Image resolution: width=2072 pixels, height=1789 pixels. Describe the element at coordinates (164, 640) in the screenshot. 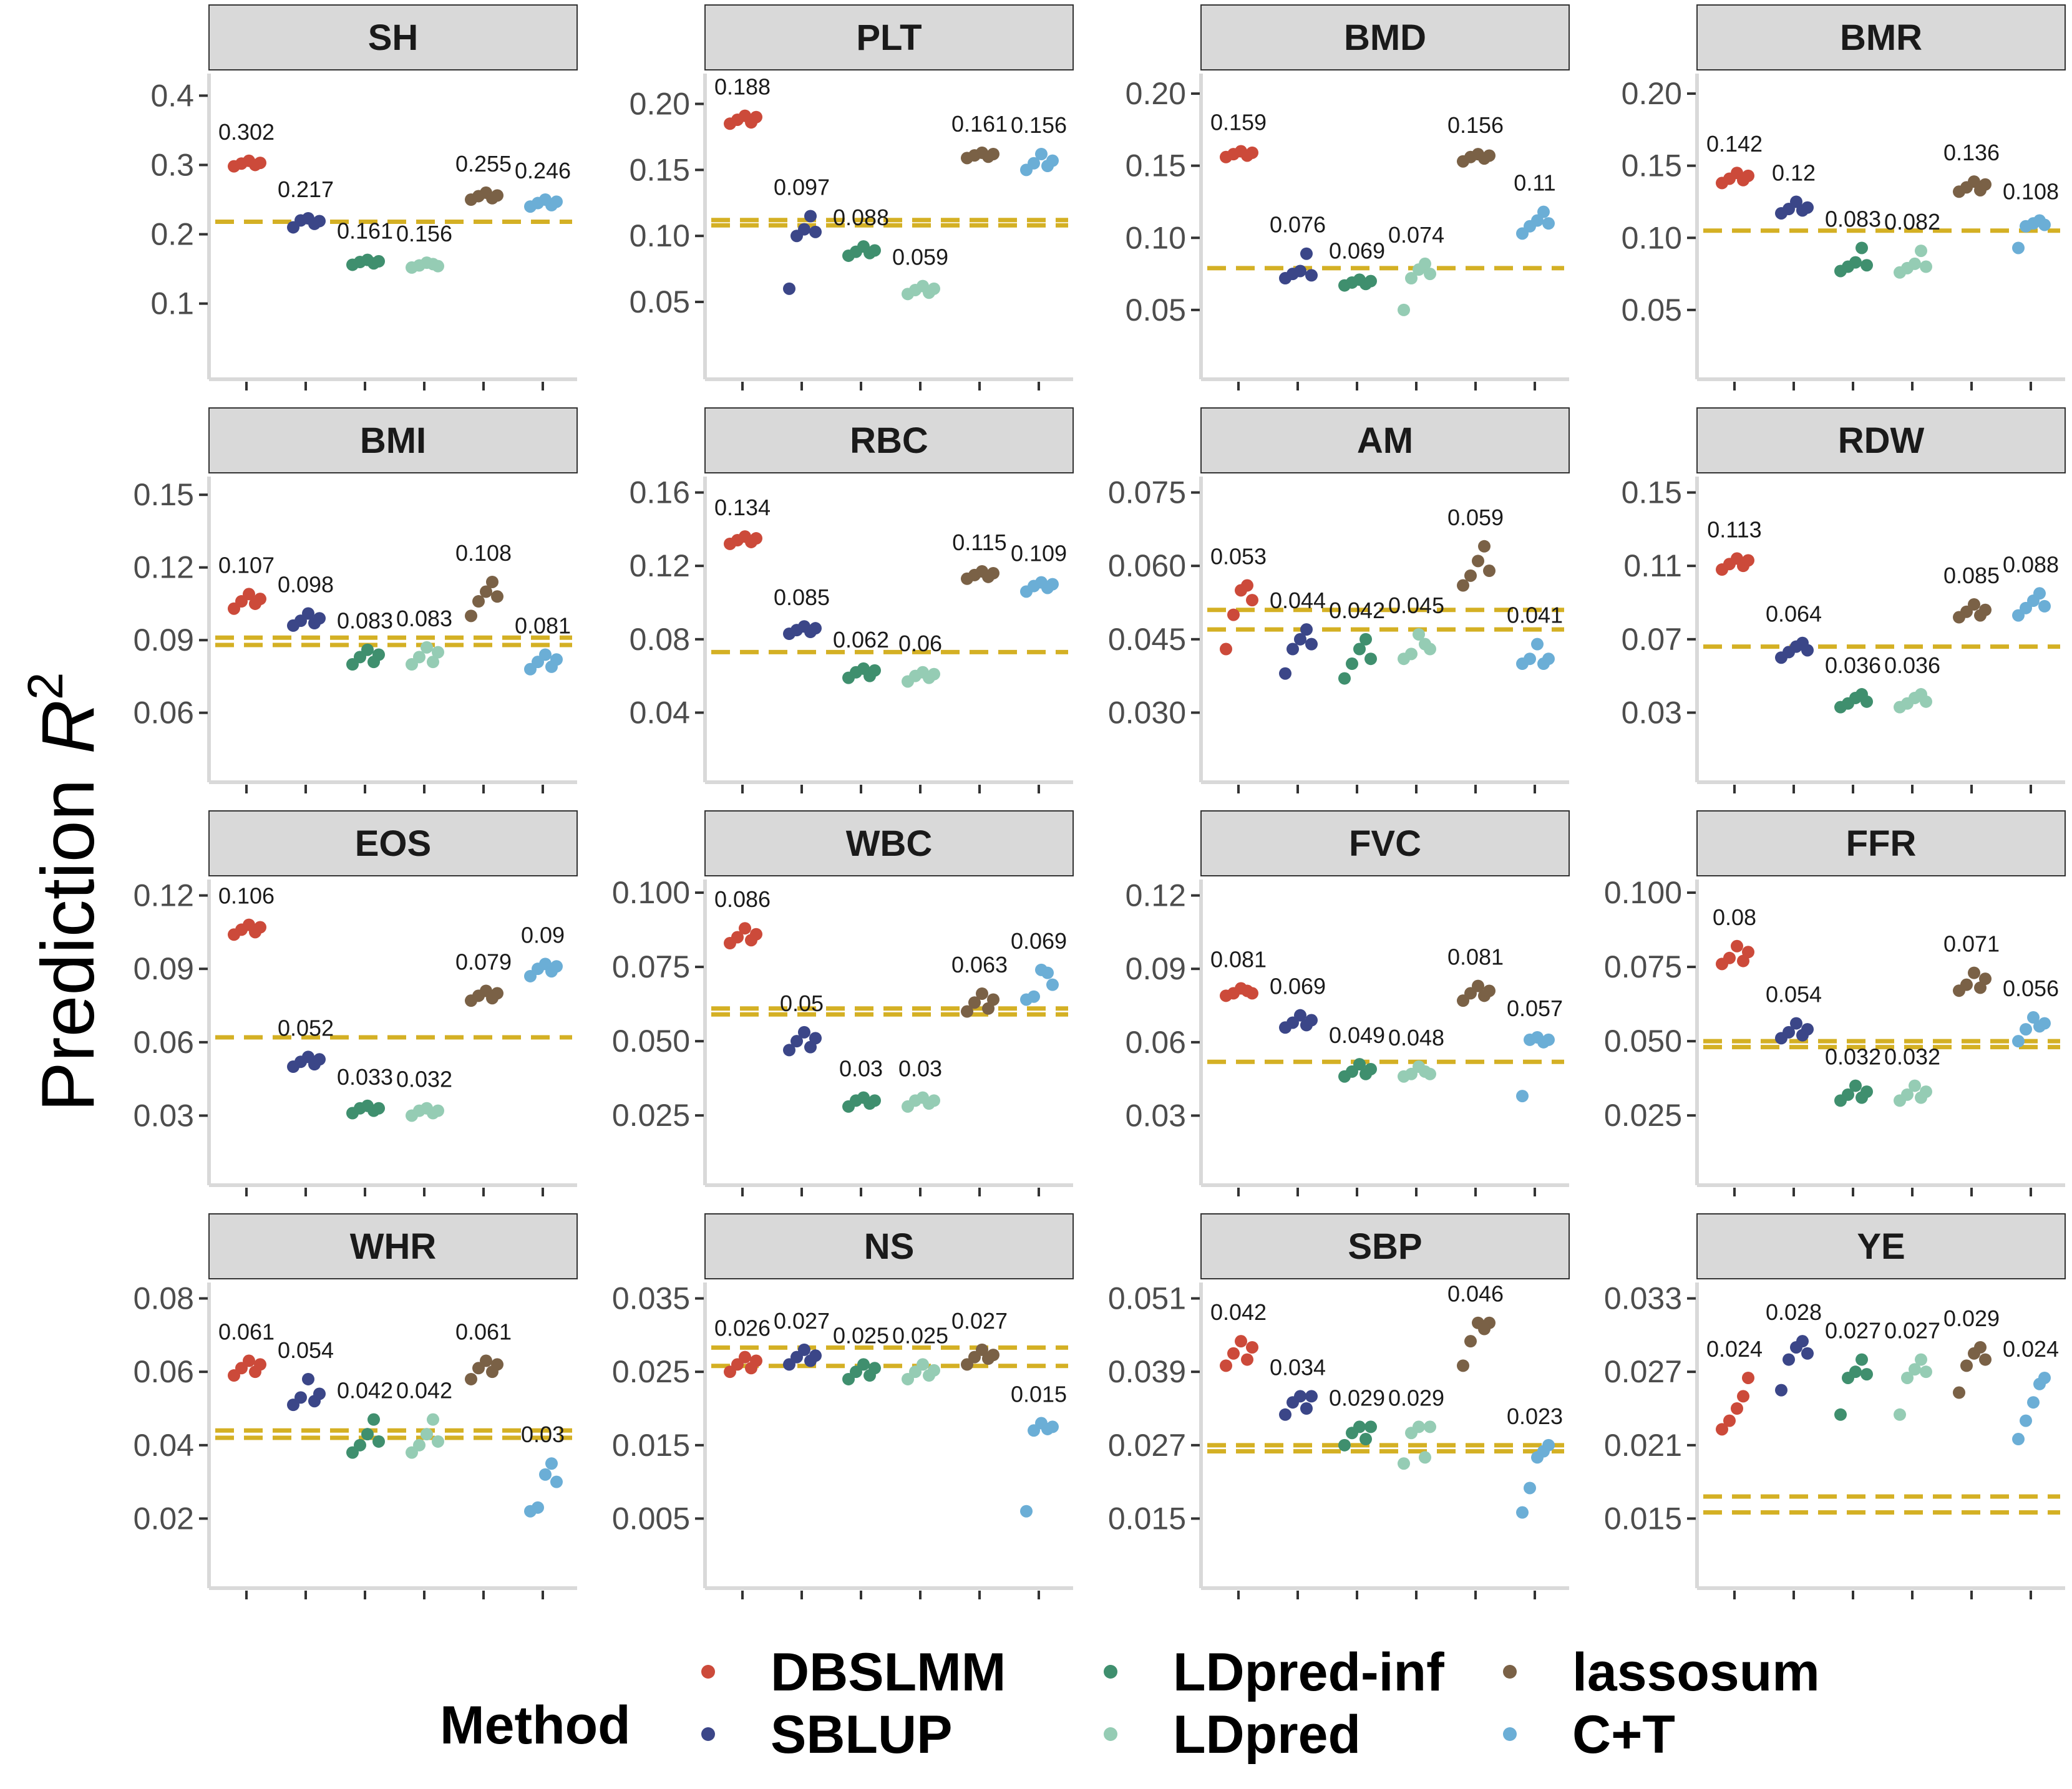

I see `y-tick-label: 0.09` at that location.